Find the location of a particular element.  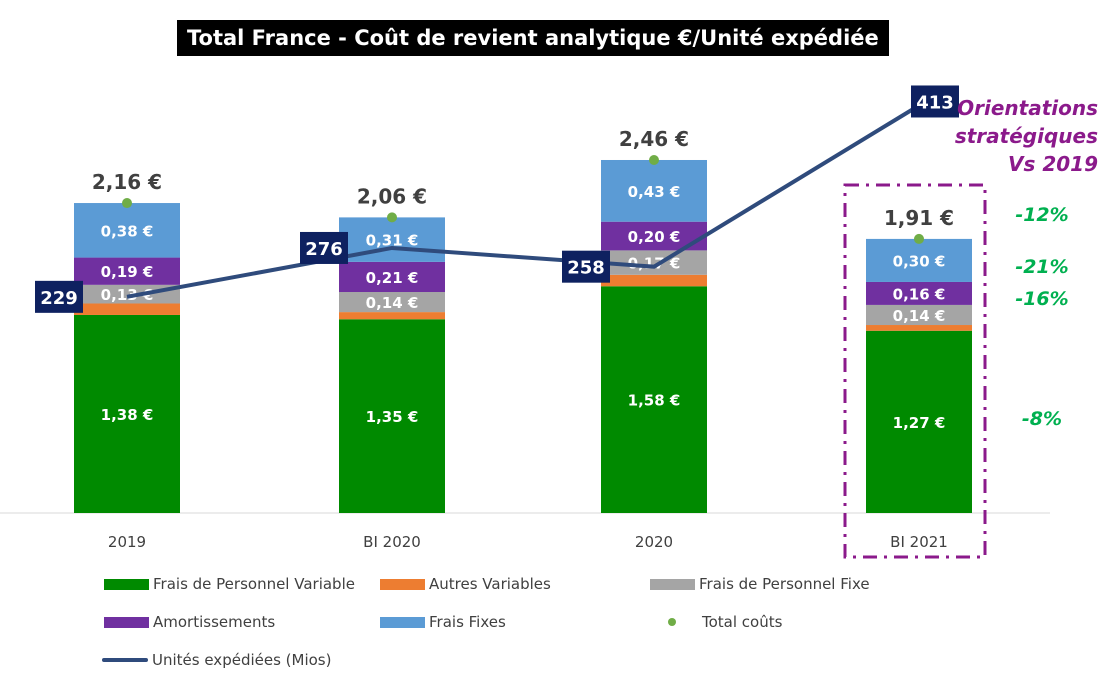

legend-item-frais-personnel-fixe: Frais de Personnel Fixe is located at coordinates (760, 584).